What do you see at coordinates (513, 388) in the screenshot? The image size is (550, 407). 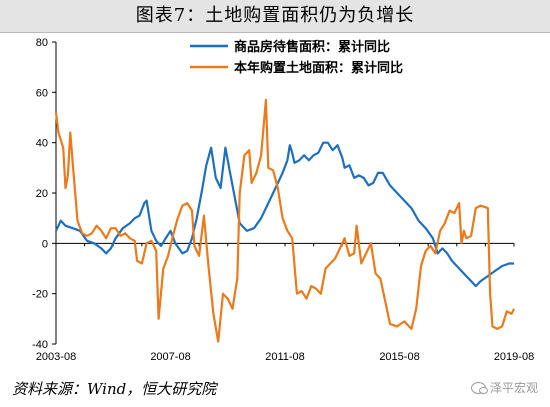 I see `watermark-text: 泽平宏观` at bounding box center [513, 388].